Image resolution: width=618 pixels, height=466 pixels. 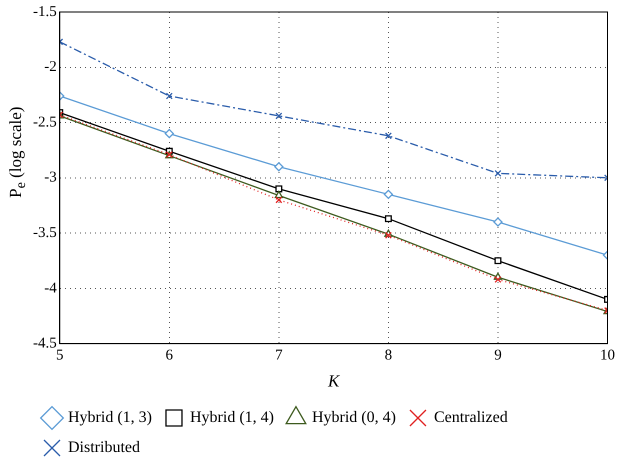 What do you see at coordinates (44, 344) in the screenshot?
I see `y-tick-label: -4.5` at bounding box center [44, 344].